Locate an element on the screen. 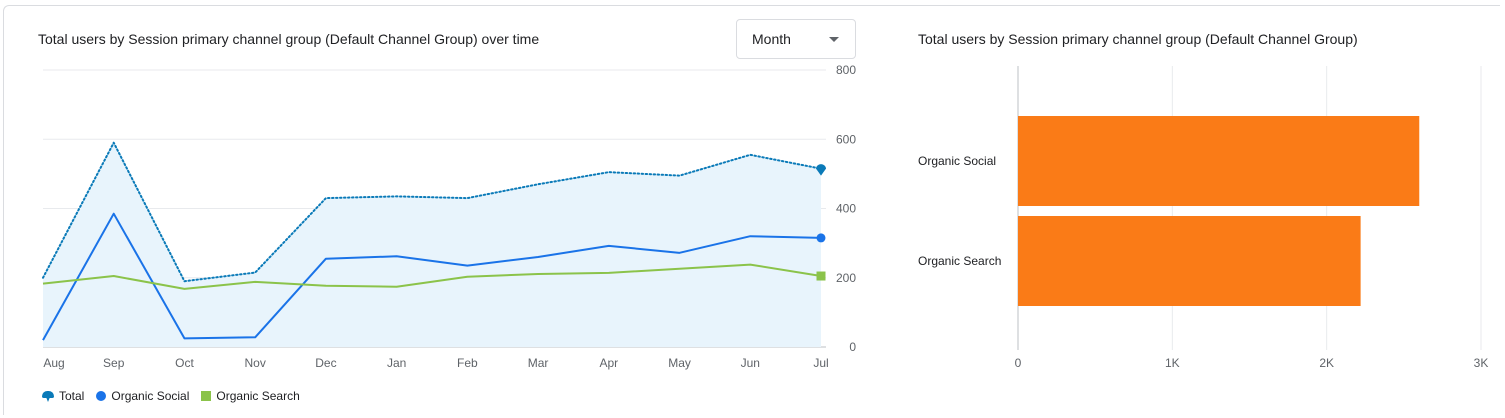  bar-organic-social is located at coordinates (1219, 161).